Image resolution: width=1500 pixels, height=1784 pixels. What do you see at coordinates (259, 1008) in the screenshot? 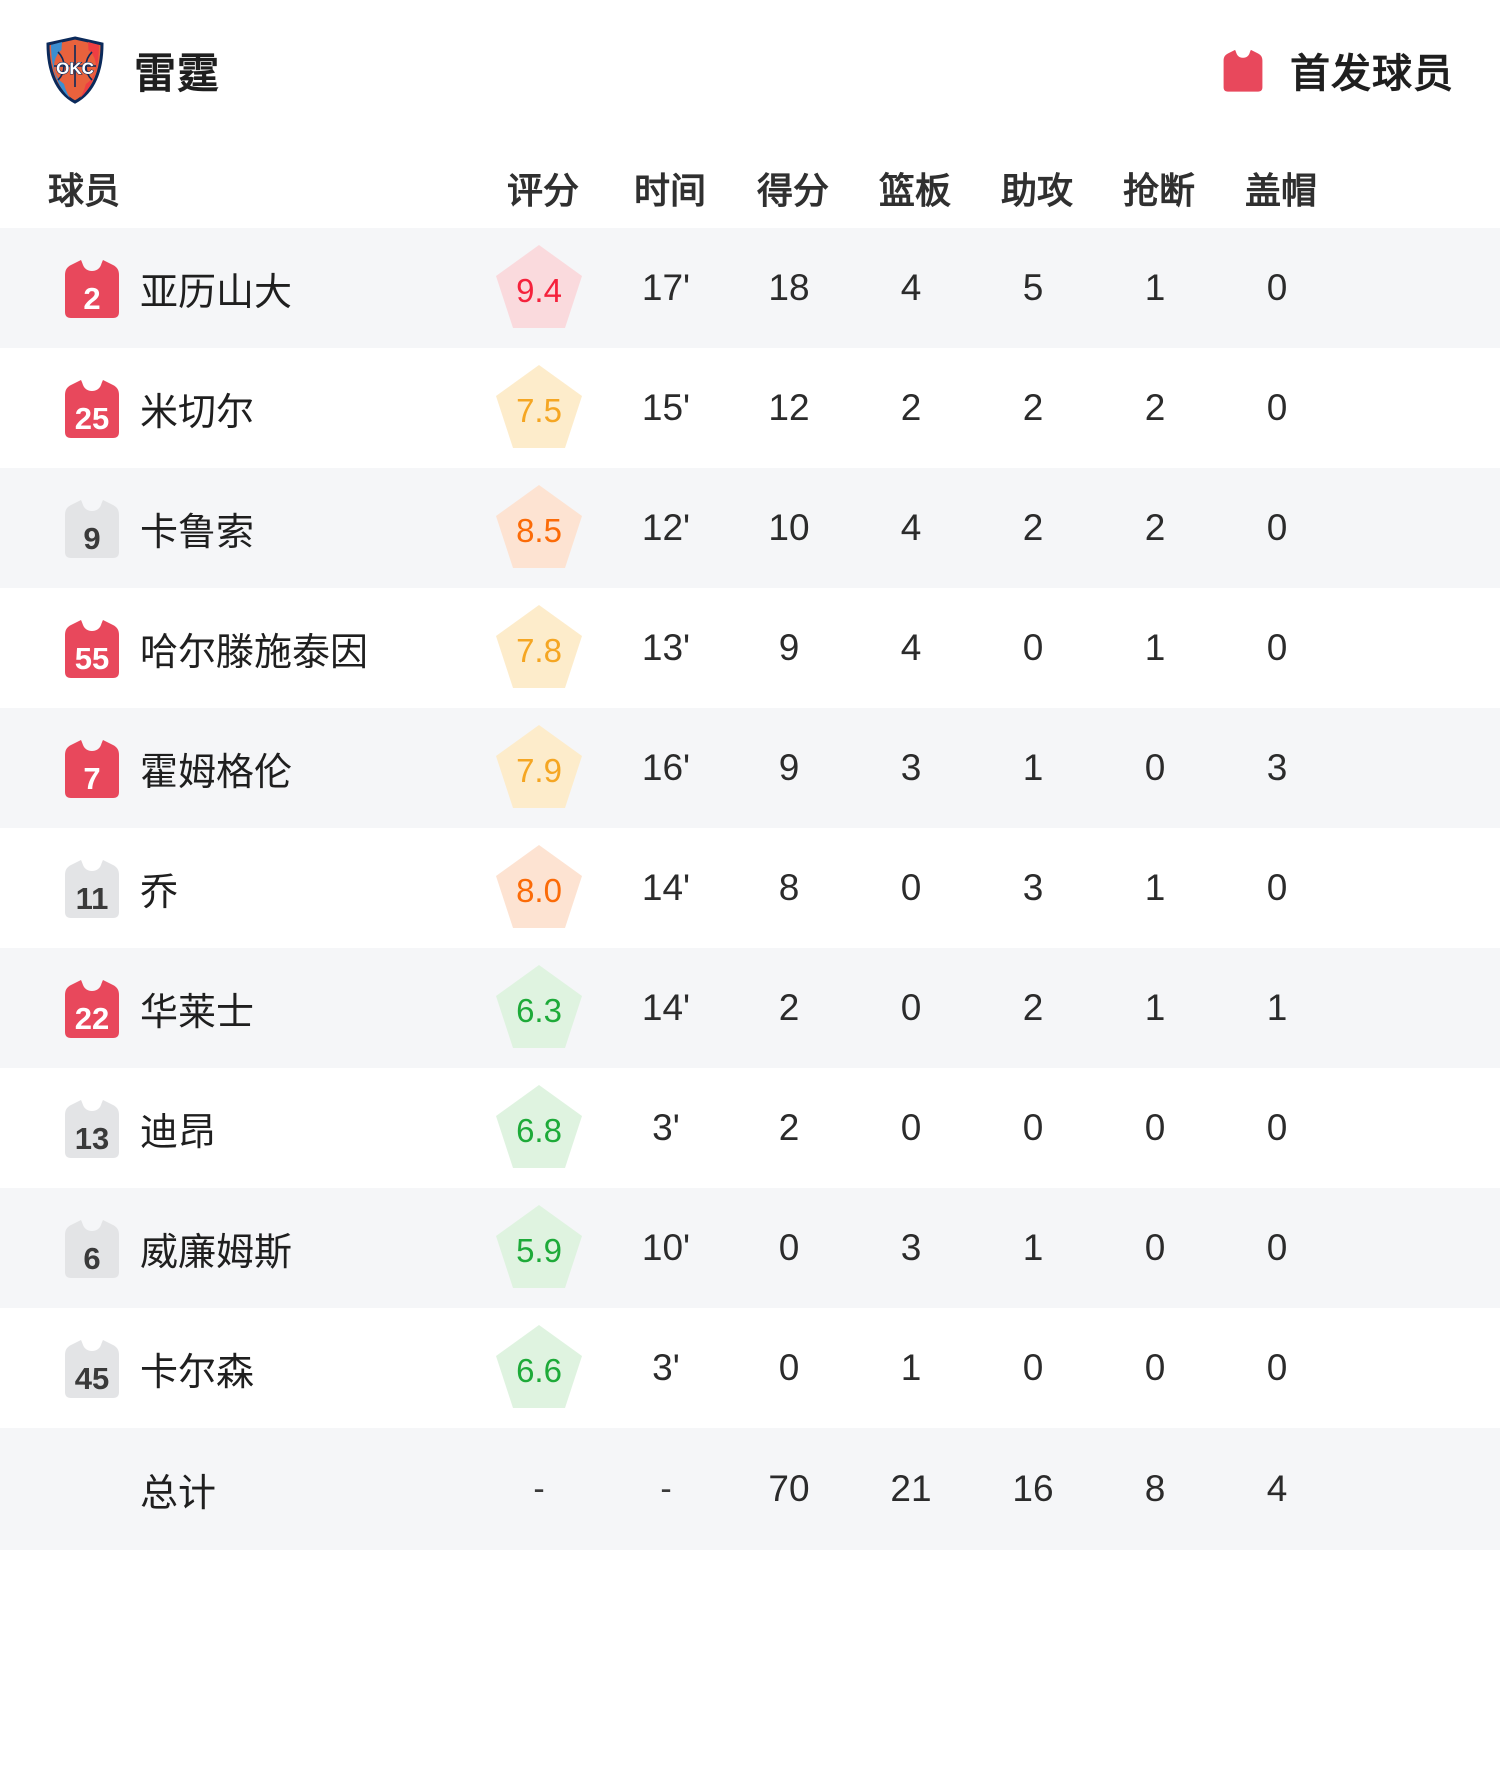
I see `player-cell: 22 华莱士` at bounding box center [259, 1008].